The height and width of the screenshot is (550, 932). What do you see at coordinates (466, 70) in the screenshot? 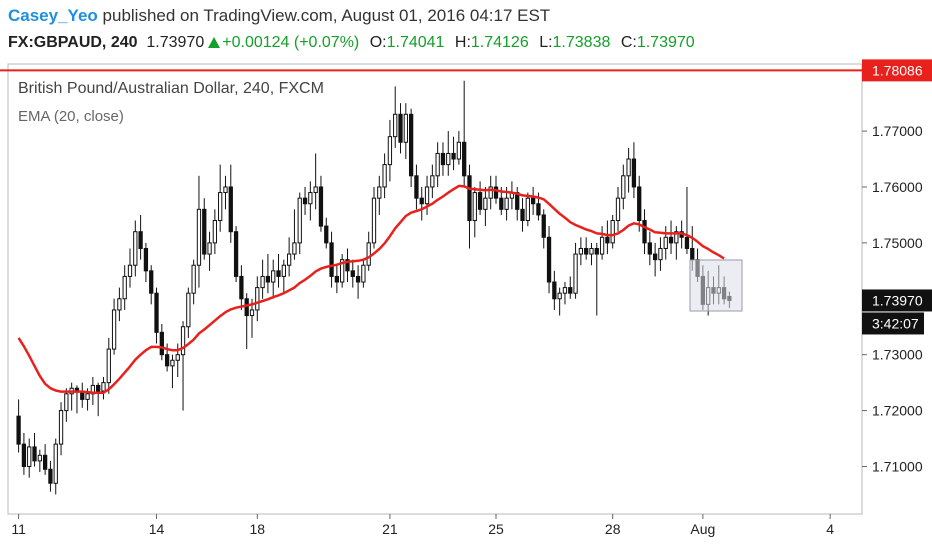
I see `horizontal-line: 1.78086` at bounding box center [466, 70].